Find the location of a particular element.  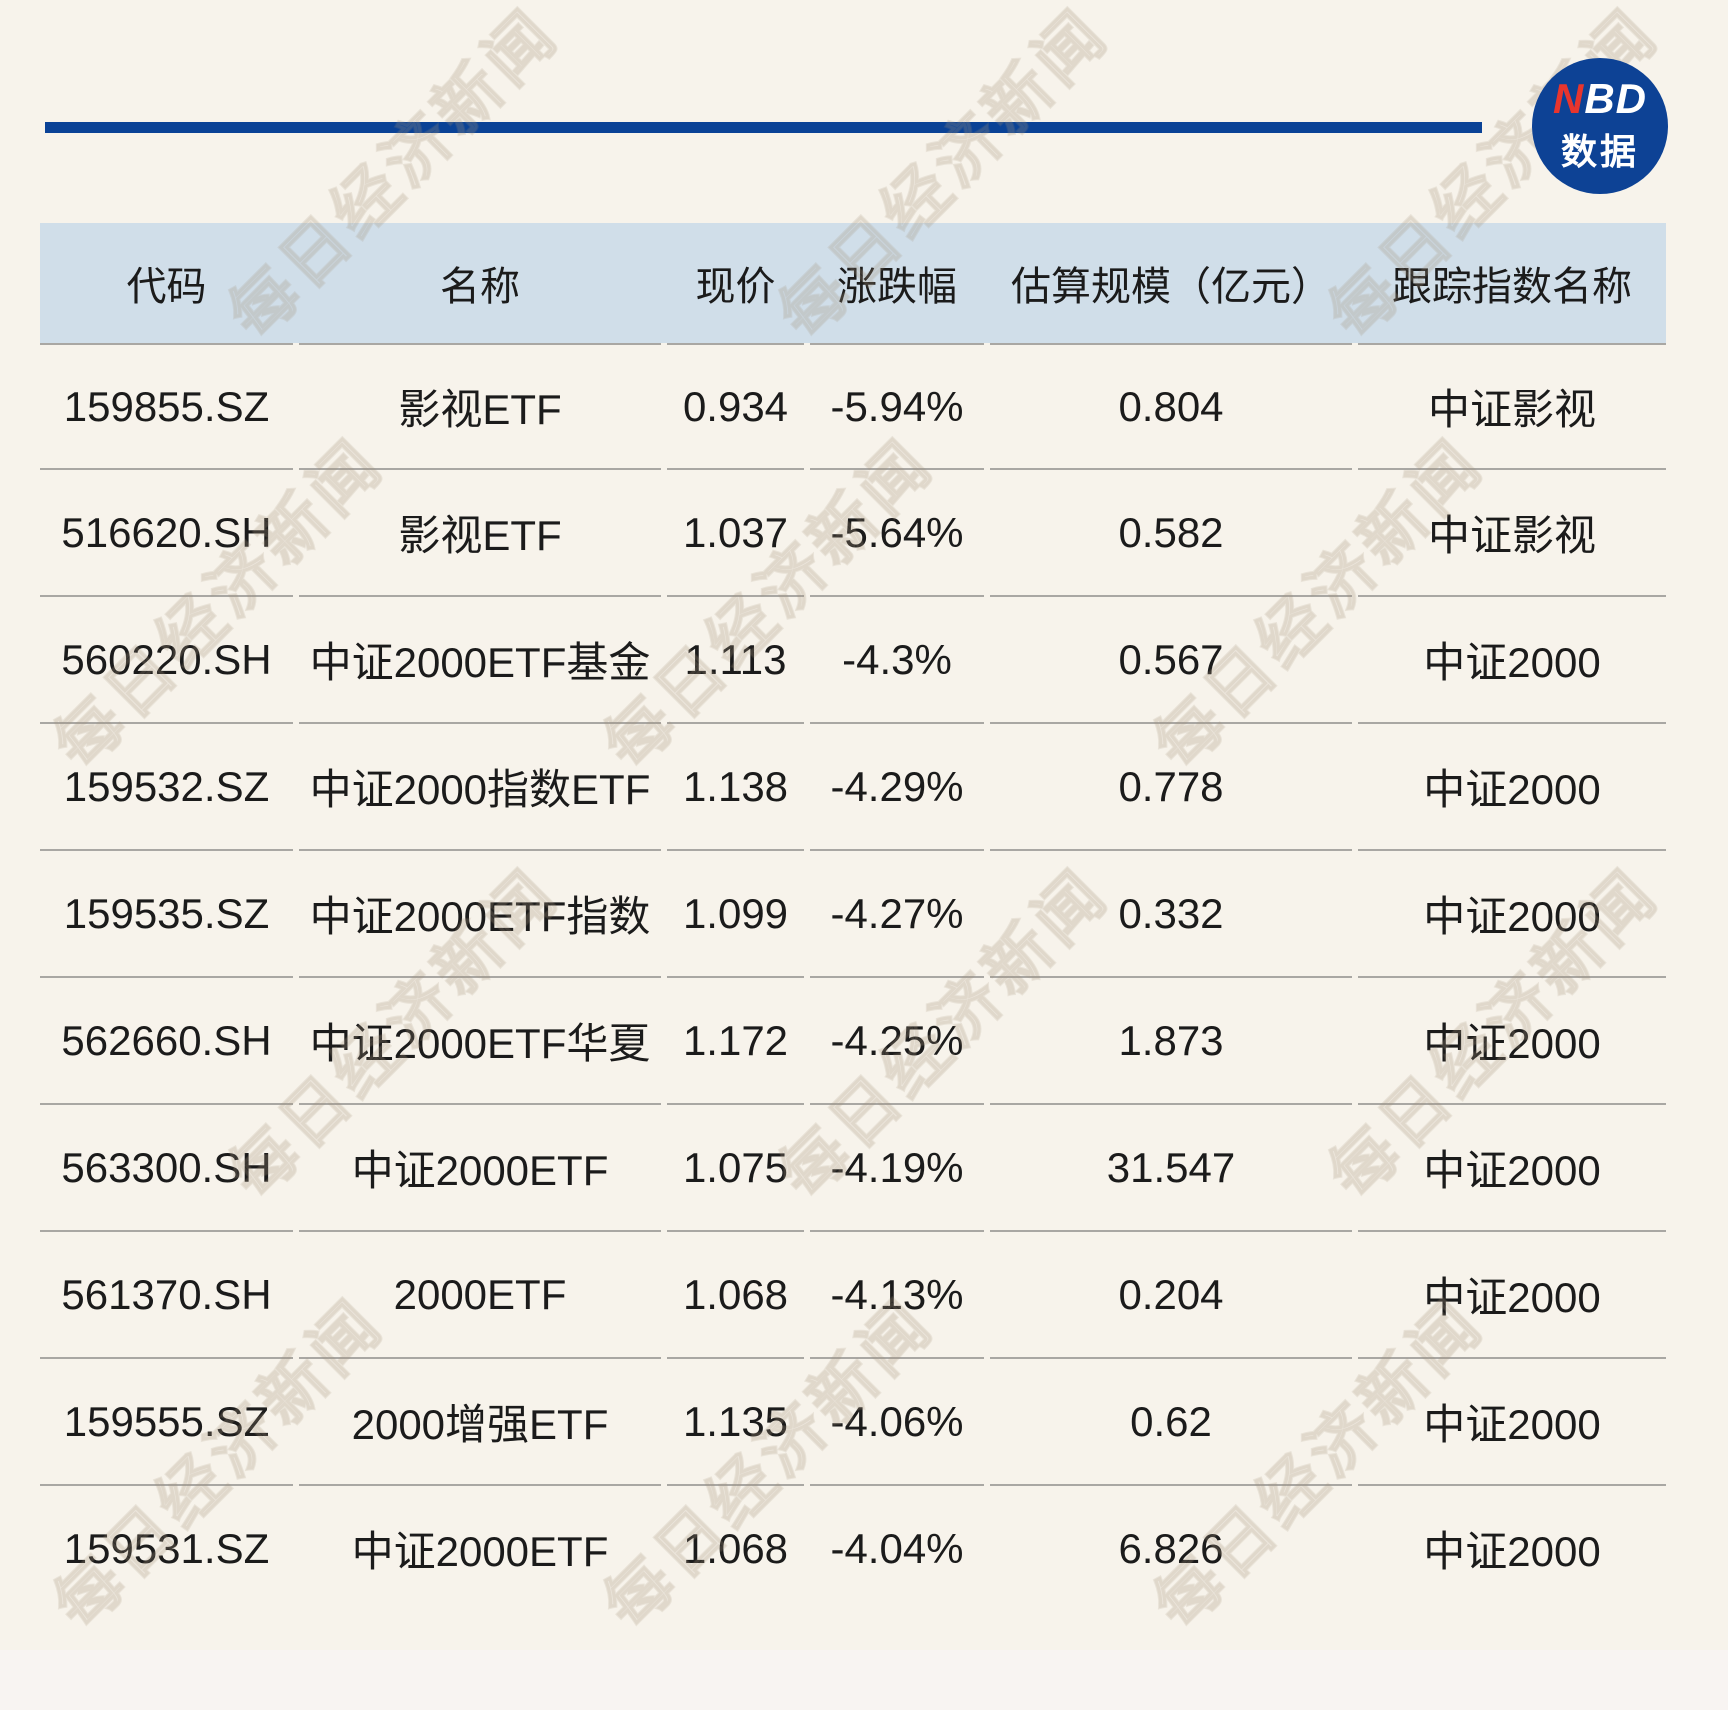

cell-price: 1.113 is located at coordinates (735, 660).